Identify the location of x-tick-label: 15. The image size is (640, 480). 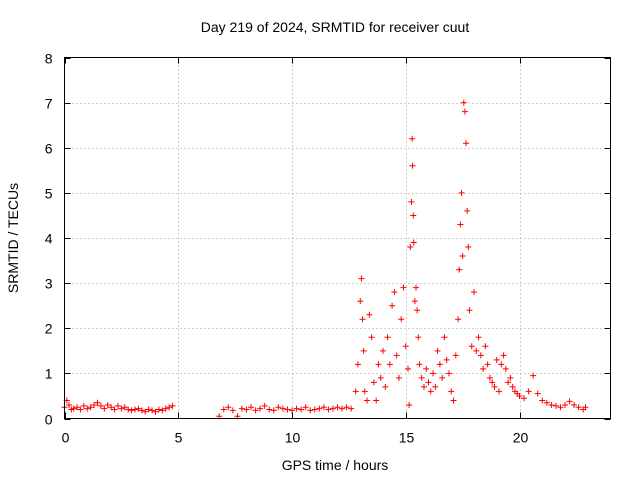
(407, 438).